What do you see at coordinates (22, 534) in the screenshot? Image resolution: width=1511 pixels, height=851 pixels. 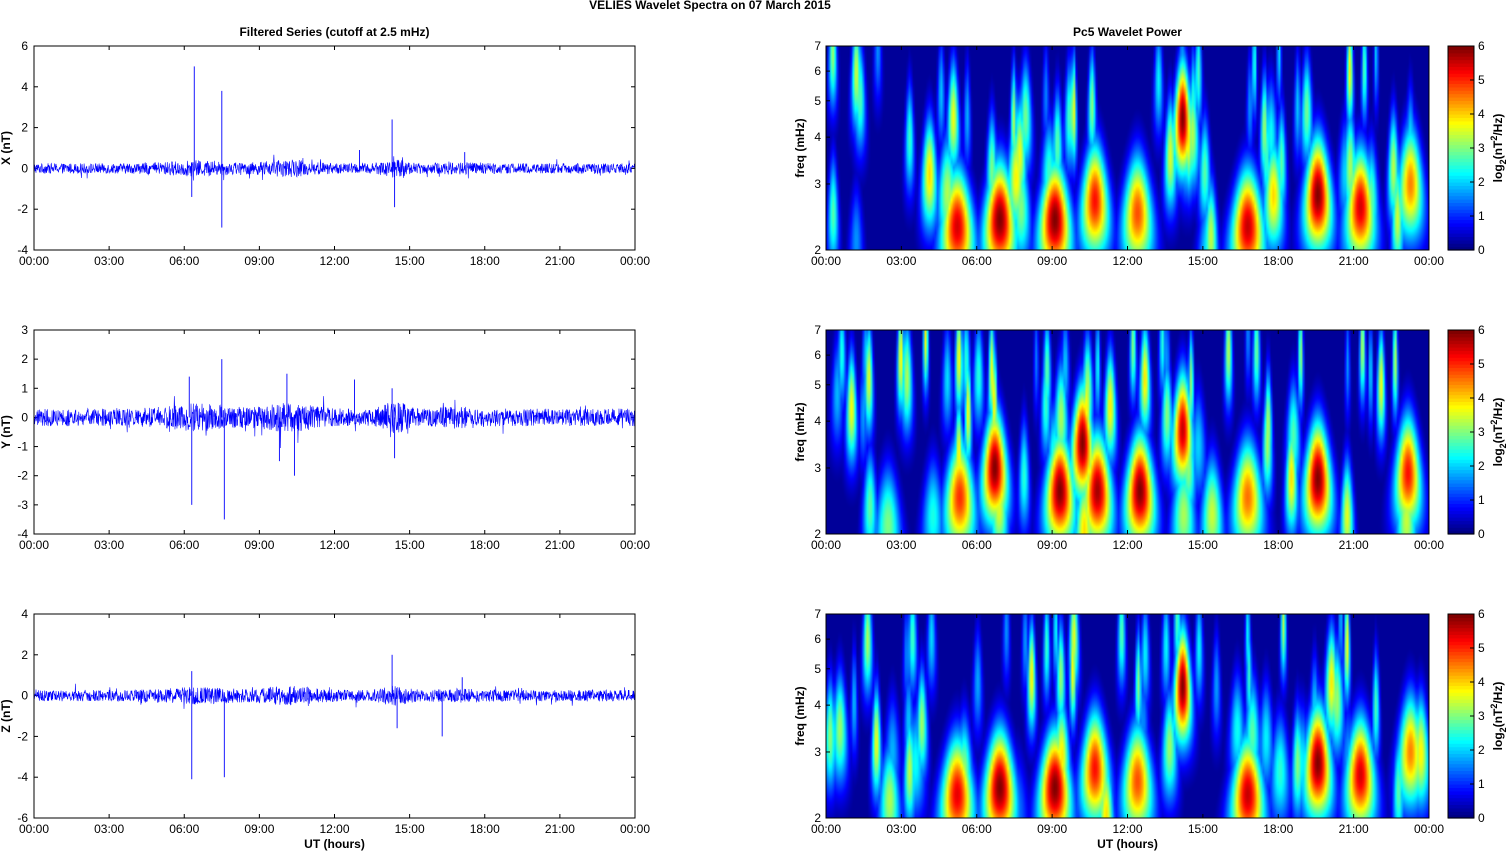 I see `y-tick-label: -4` at bounding box center [22, 534].